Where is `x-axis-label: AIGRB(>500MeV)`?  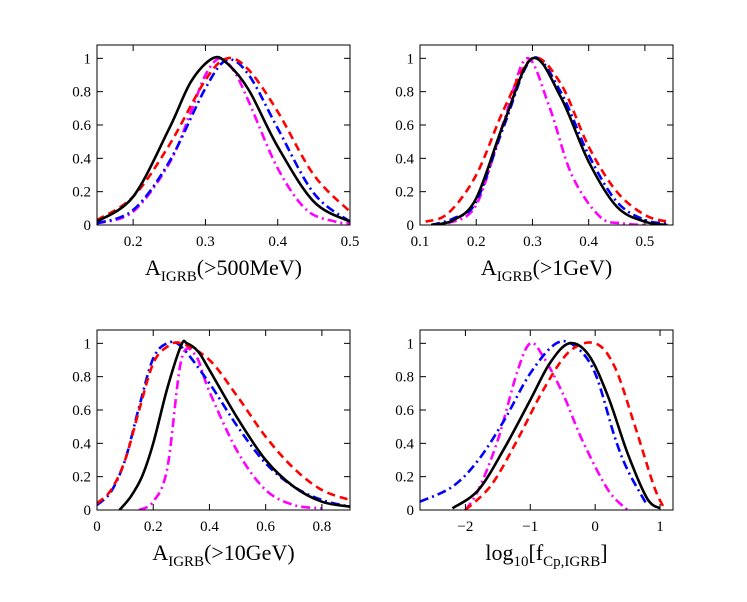 x-axis-label: AIGRB(>500MeV) is located at coordinates (223, 270).